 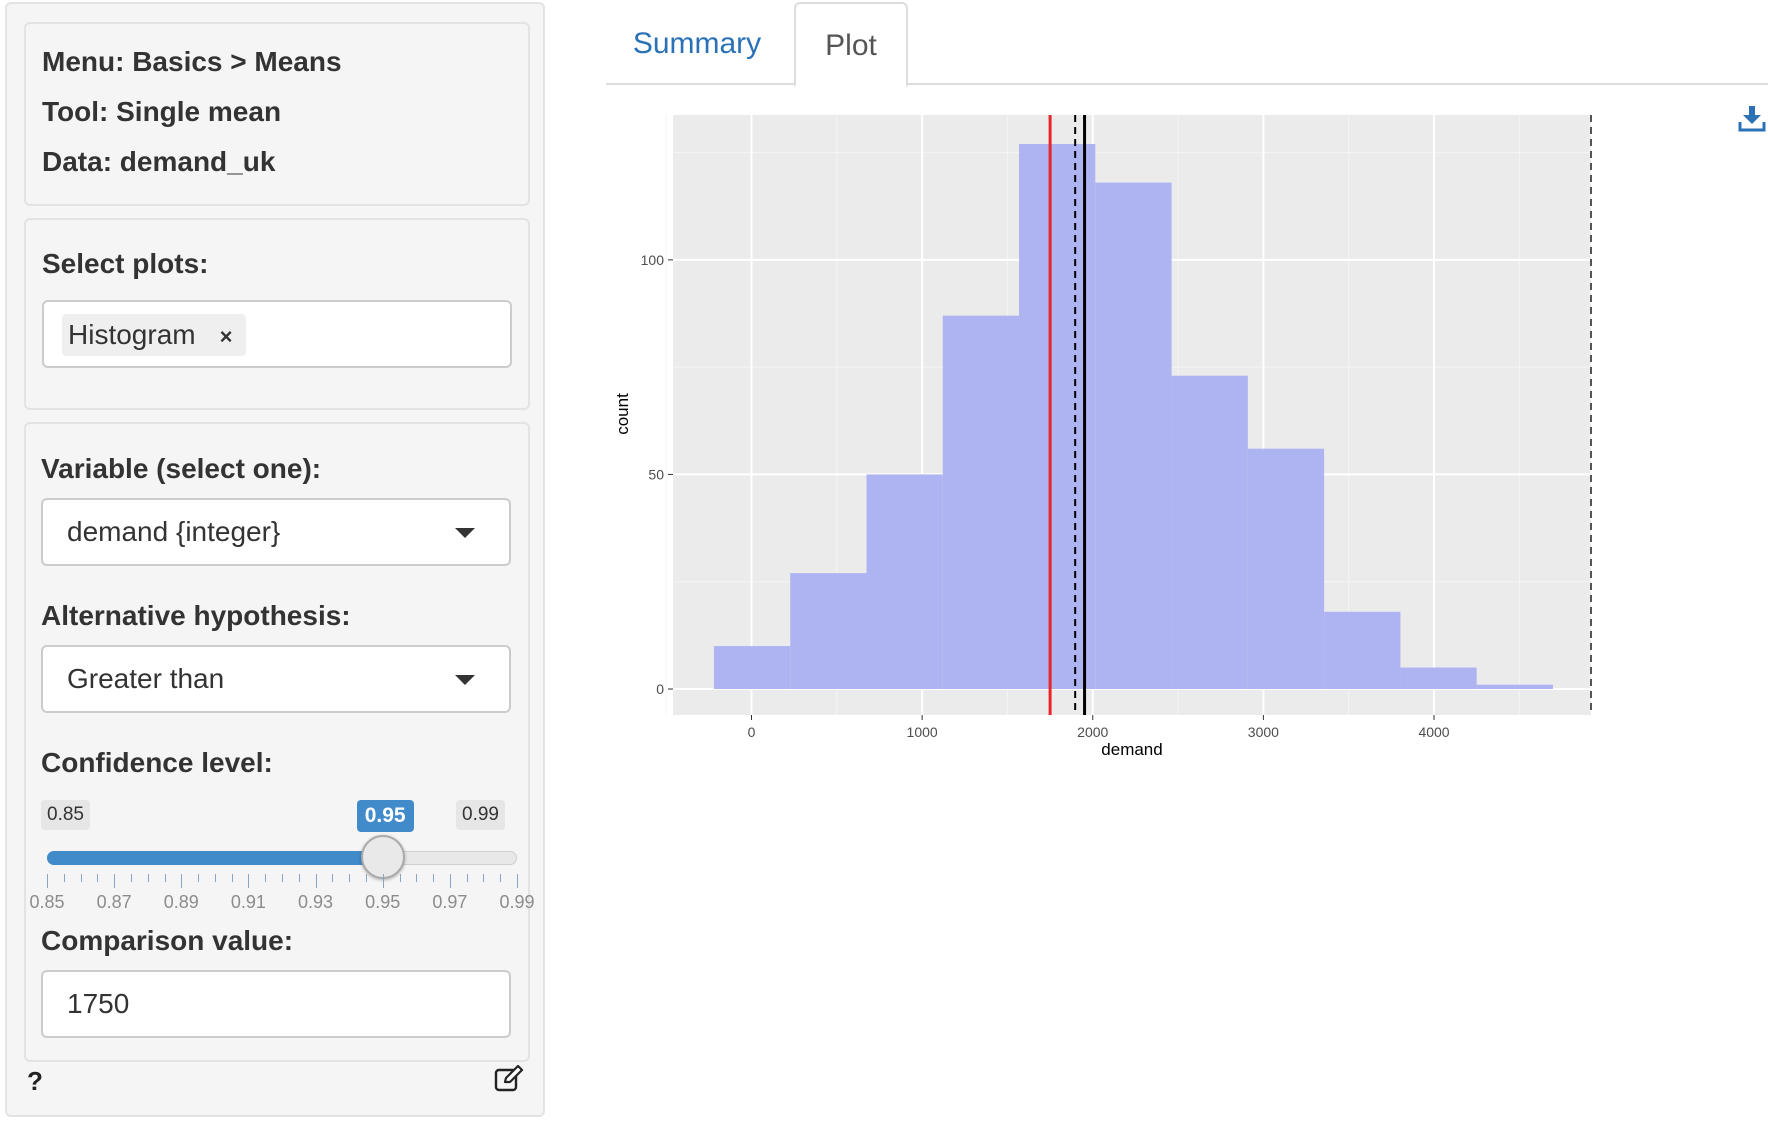 What do you see at coordinates (1263, 732) in the screenshot?
I see `x-tick-label: 3000` at bounding box center [1263, 732].